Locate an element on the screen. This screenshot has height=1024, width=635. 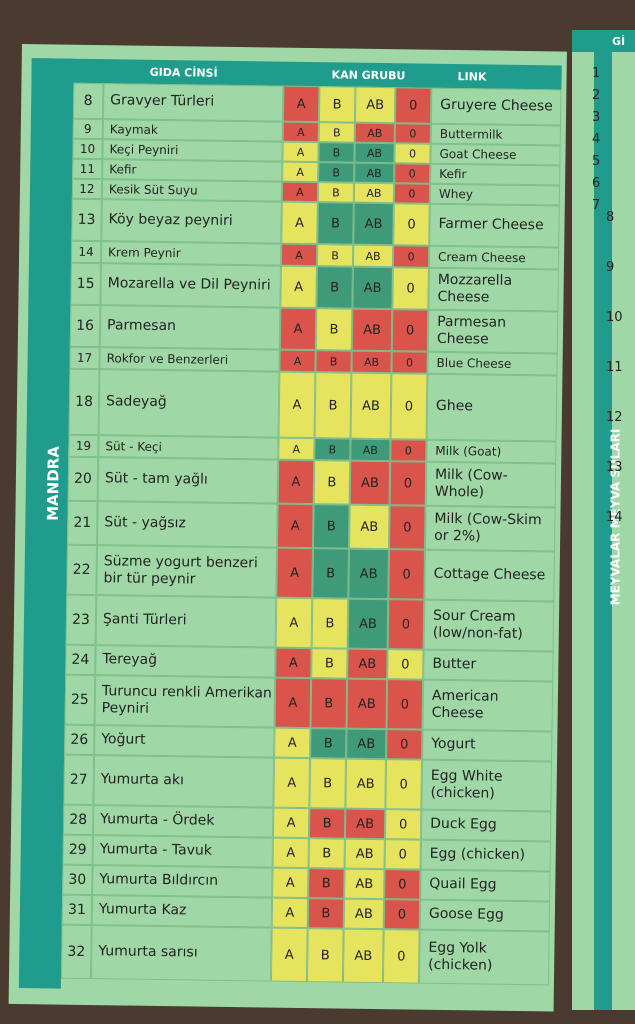
food-name: Kefir is located at coordinates (192, 170).